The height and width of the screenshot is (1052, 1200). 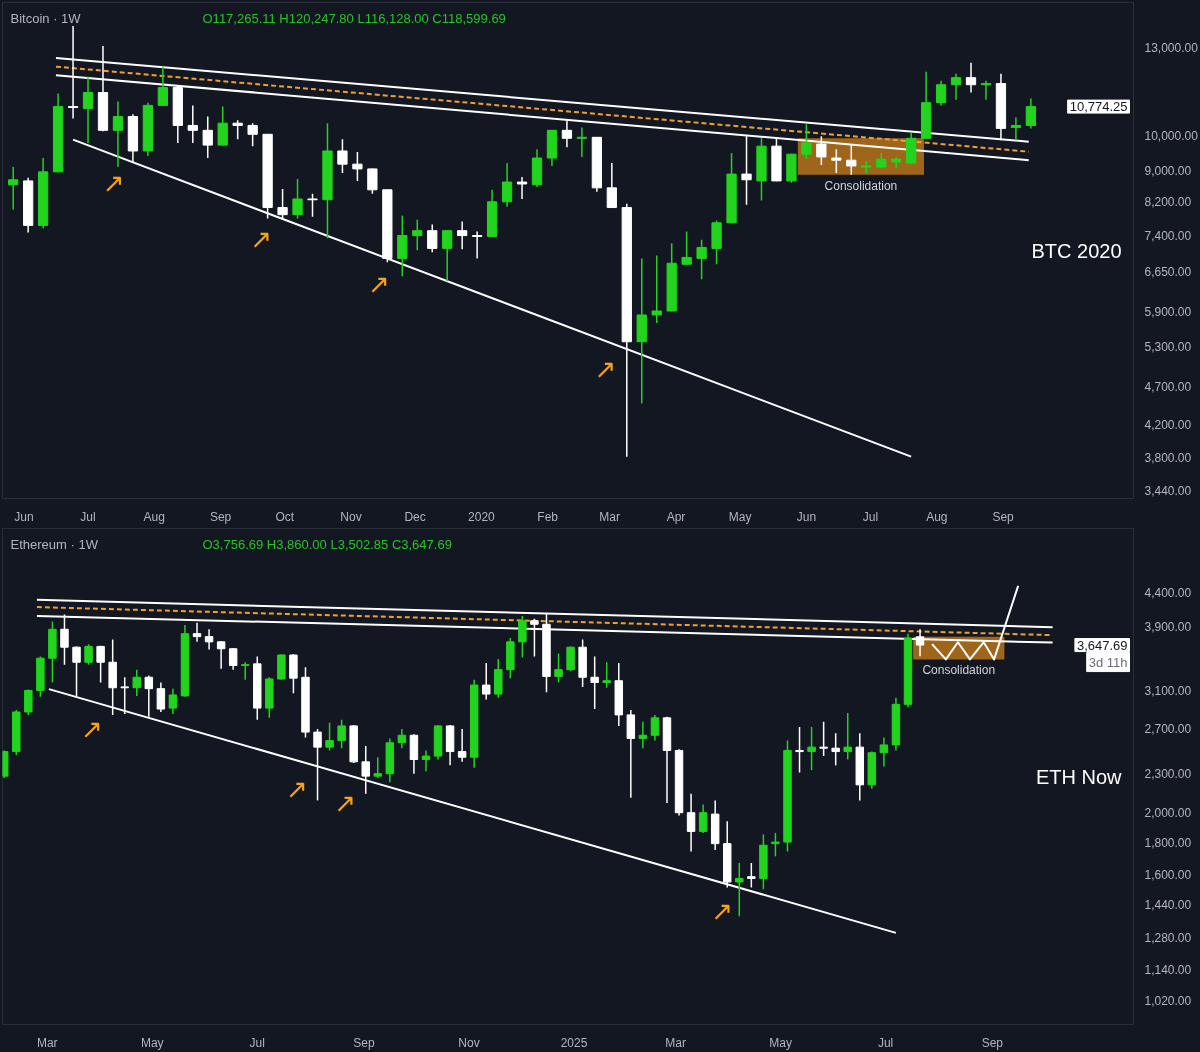 I want to click on x-tick-label: Mar, so click(x=610, y=516).